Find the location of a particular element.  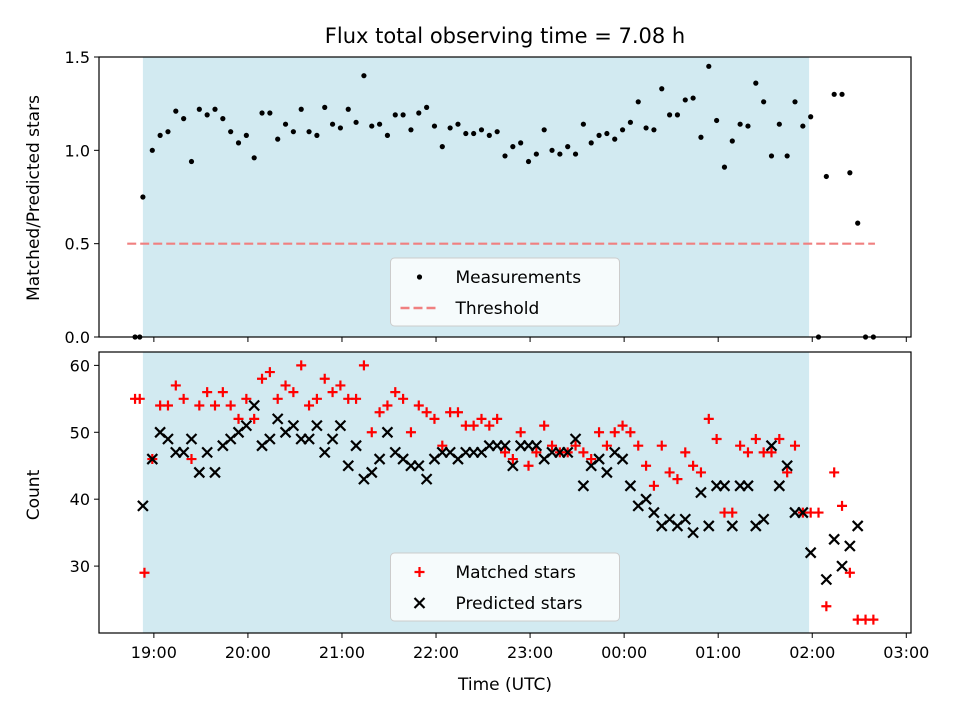

x-tick-label: 23:00 is located at coordinates (530, 652).